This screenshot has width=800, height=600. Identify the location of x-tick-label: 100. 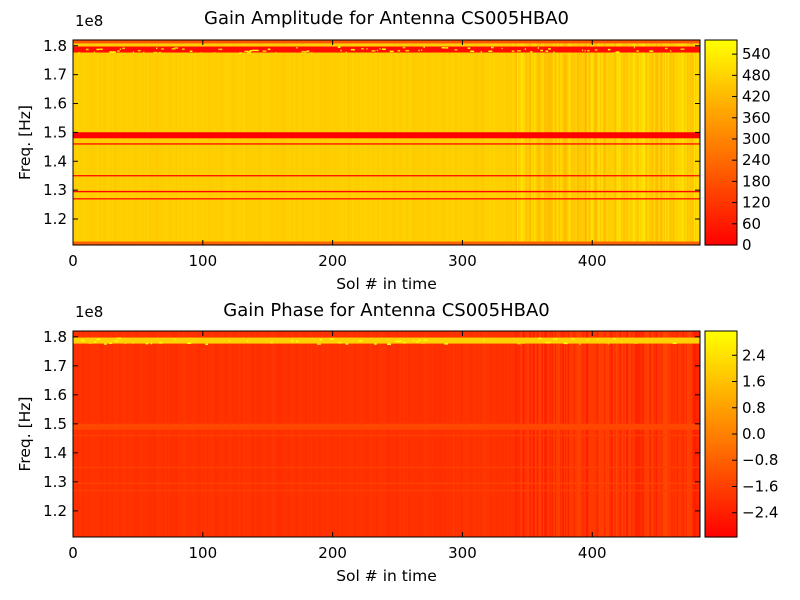
(202, 261).